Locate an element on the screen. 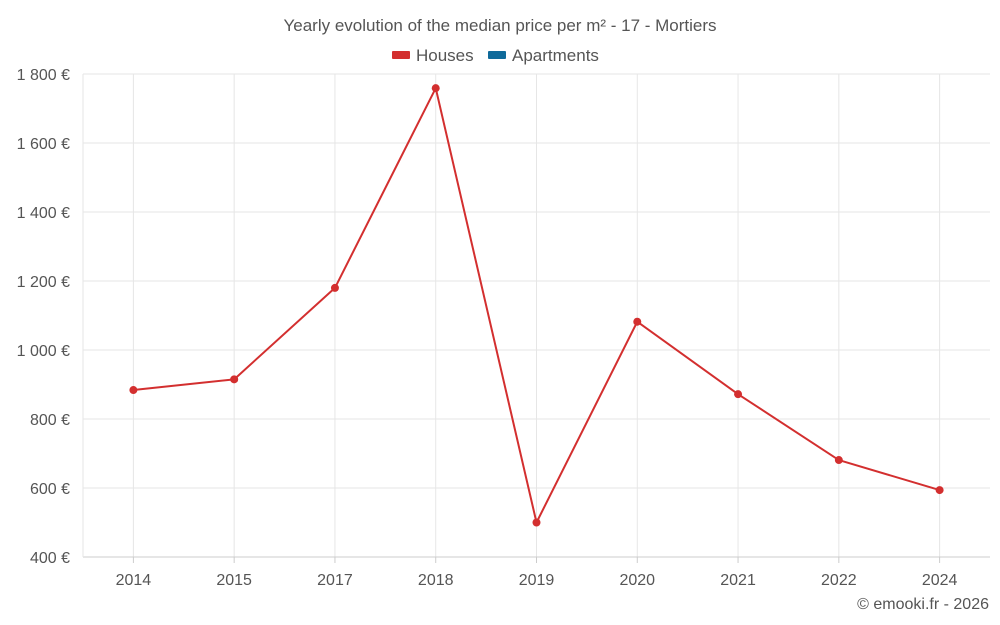 Image resolution: width=1000 pixels, height=625 pixels. y-tick-label: 600 € is located at coordinates (50, 489).